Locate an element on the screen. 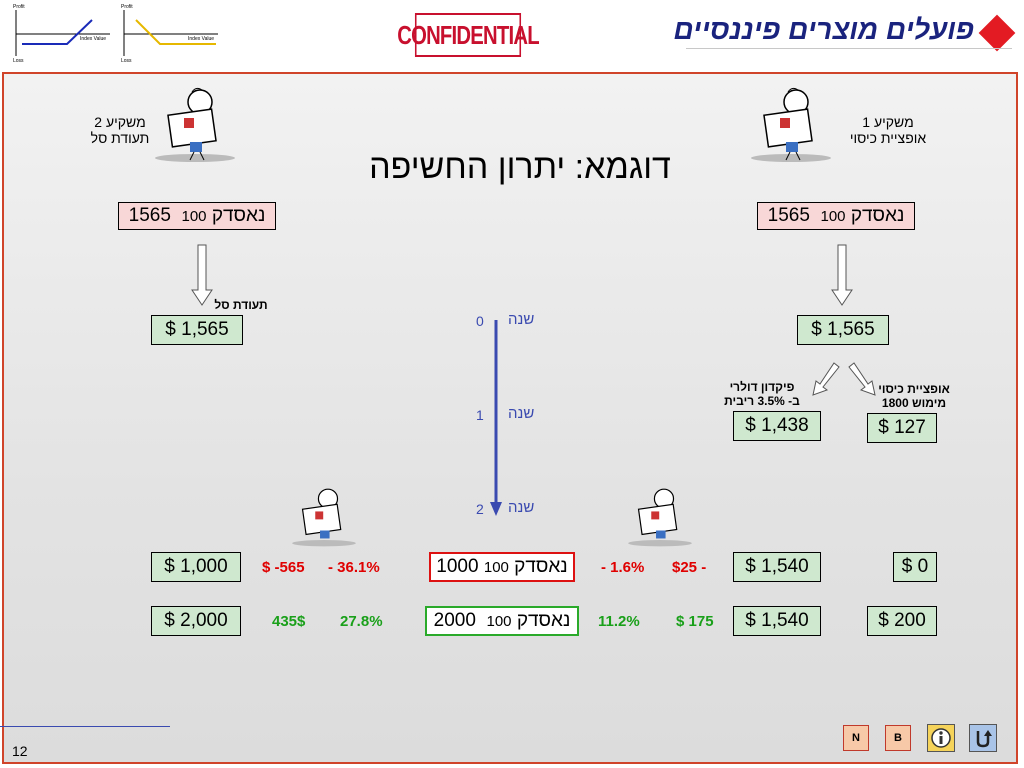  scenario1-nasdaq-value: 1000 is located at coordinates (457, 566).